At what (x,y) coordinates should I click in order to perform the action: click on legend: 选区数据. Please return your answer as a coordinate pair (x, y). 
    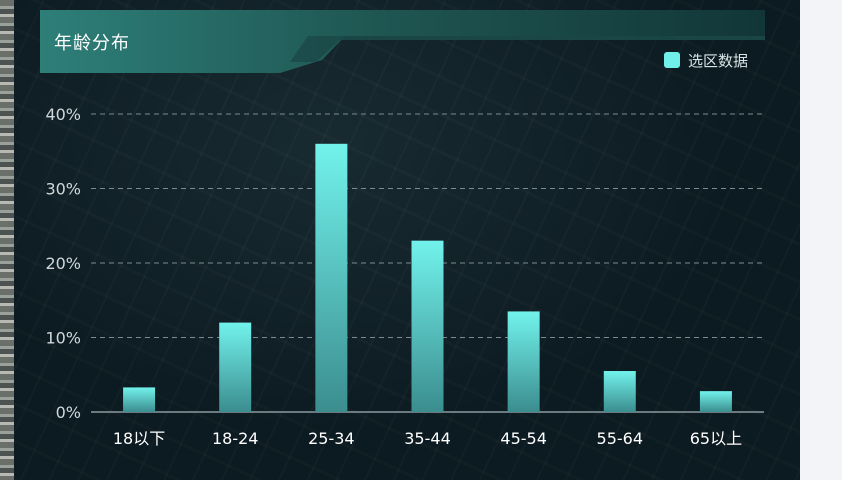
    Looking at the image, I should click on (706, 60).